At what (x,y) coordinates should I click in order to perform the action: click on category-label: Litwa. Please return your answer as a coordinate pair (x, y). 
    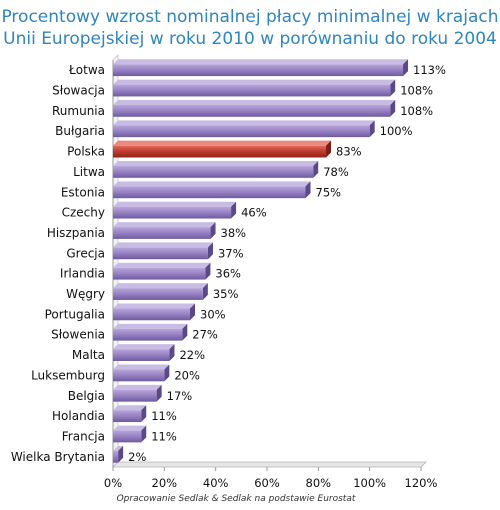
    Looking at the image, I should click on (89, 172).